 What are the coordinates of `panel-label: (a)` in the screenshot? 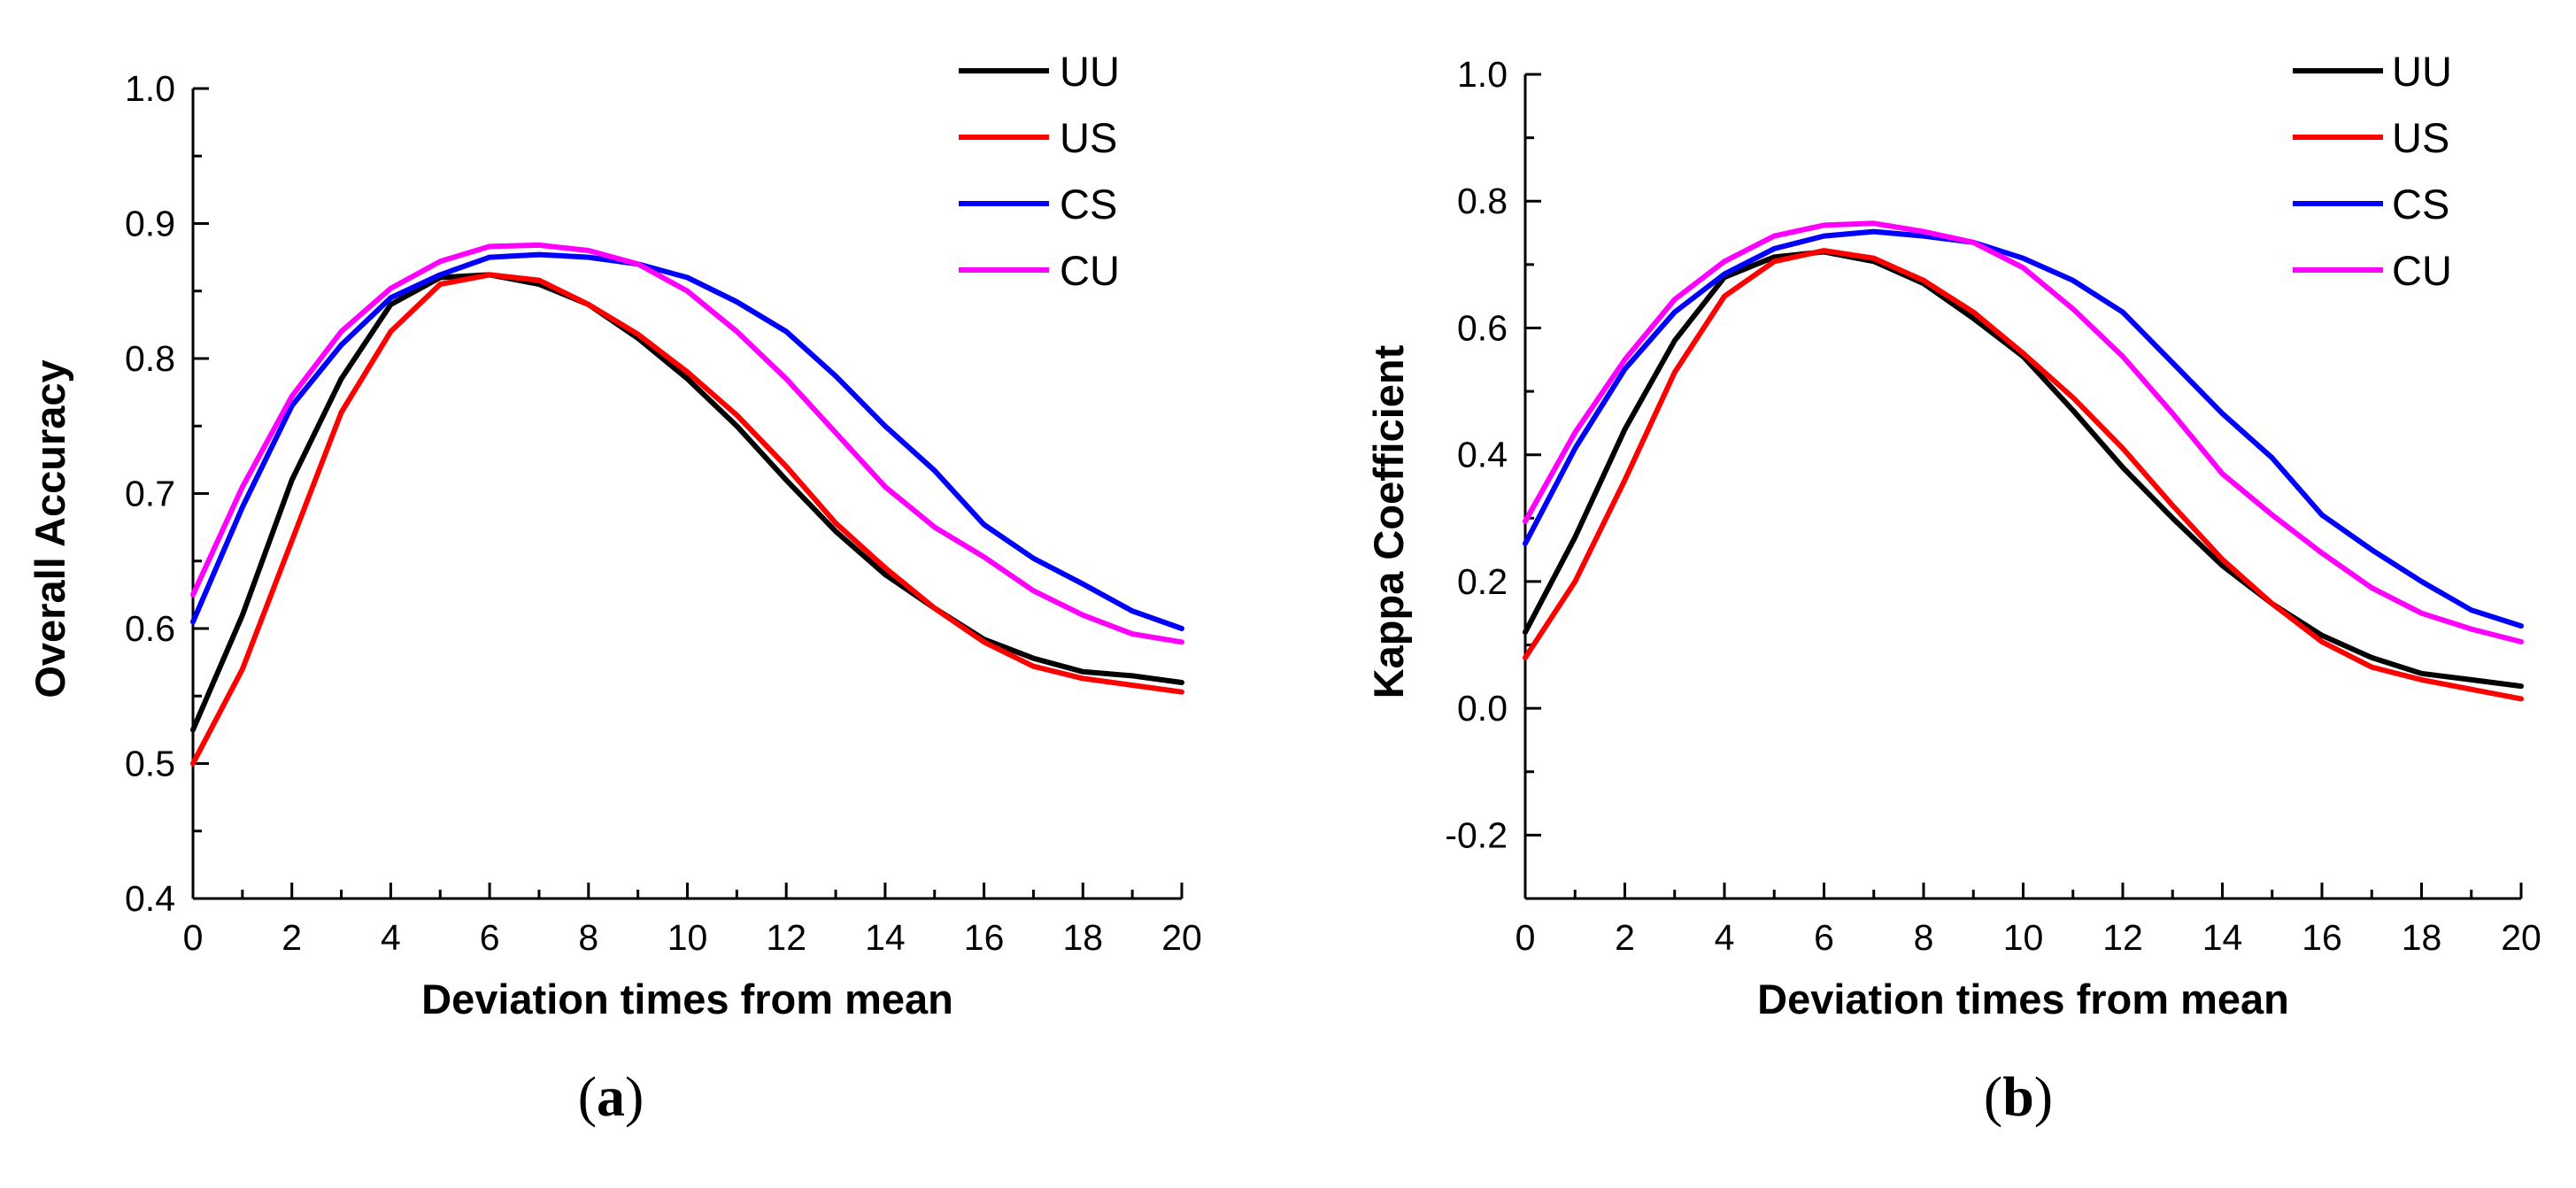 It's located at (611, 1096).